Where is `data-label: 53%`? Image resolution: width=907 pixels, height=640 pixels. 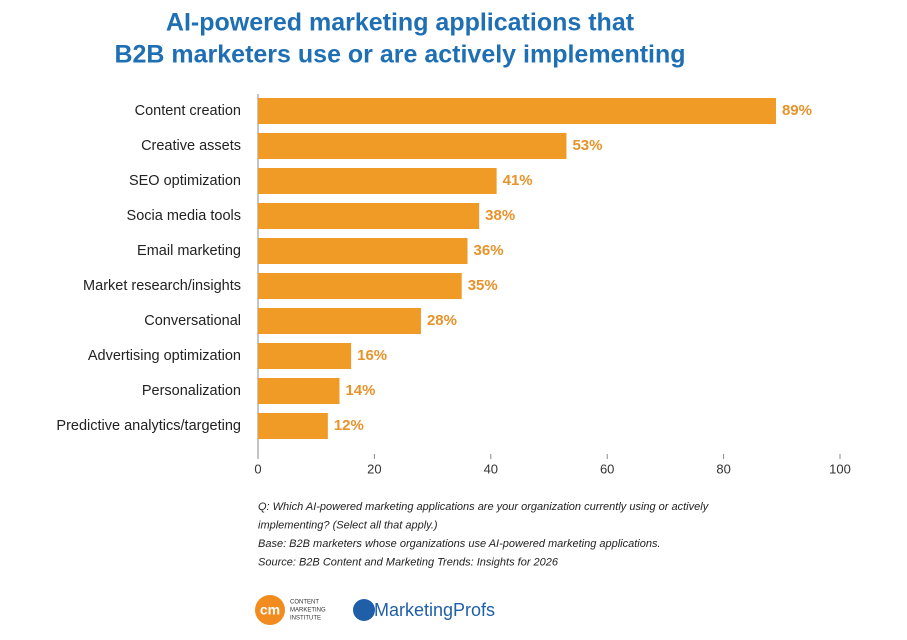
data-label: 53% is located at coordinates (587, 145).